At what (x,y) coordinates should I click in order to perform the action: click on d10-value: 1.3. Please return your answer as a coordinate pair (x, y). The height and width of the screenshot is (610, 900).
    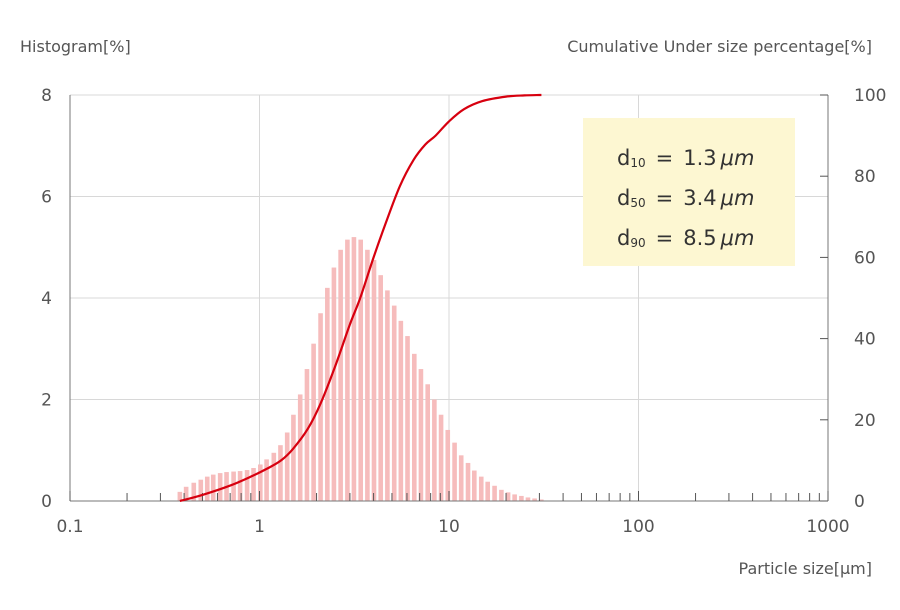
    Looking at the image, I should click on (700, 158).